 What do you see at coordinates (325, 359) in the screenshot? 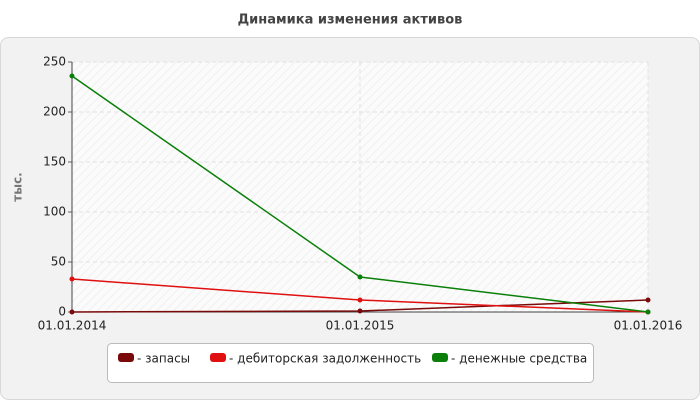
I see `legend-label: - дебиторская задолженность` at bounding box center [325, 359].